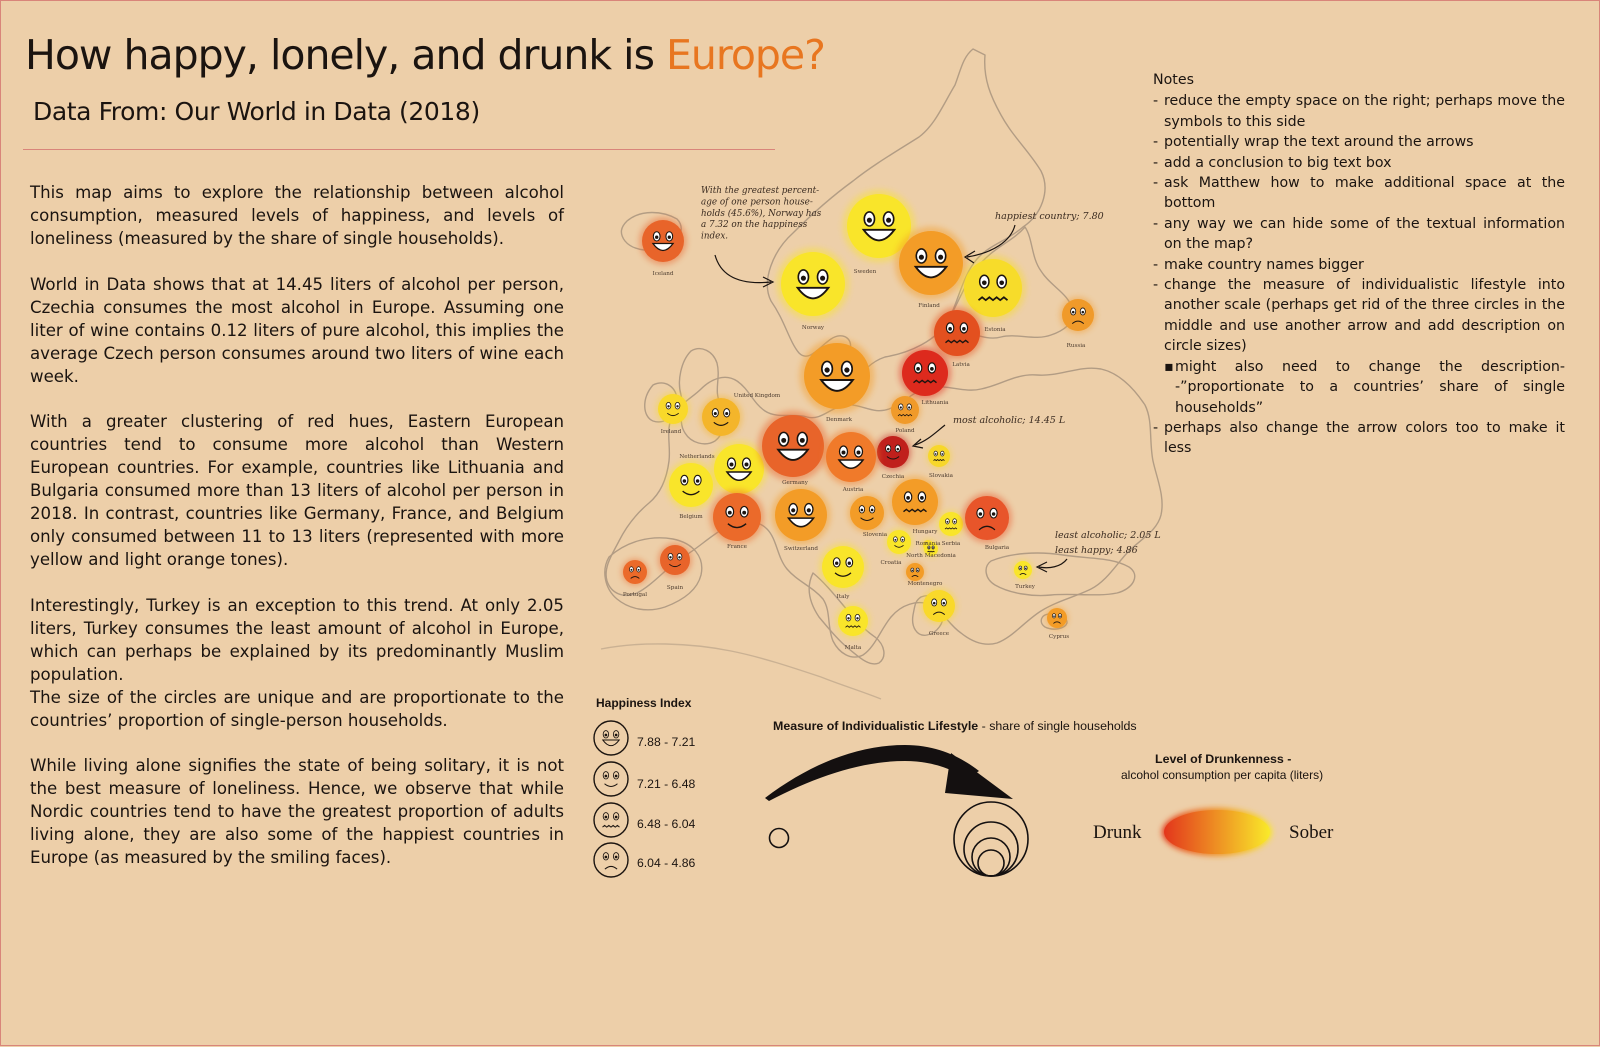  What do you see at coordinates (653, 574) in the screenshot?
I see `iberia-outline` at bounding box center [653, 574].